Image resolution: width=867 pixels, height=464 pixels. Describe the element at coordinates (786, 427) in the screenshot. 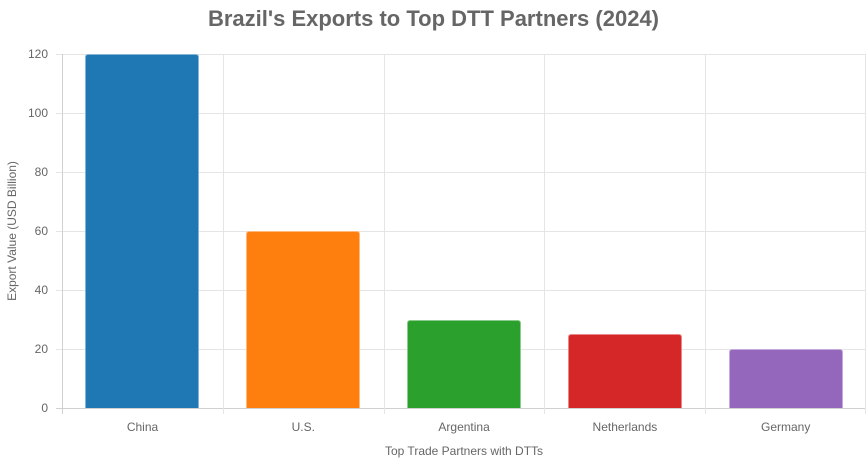

I see `x-tick-label: Germany` at that location.